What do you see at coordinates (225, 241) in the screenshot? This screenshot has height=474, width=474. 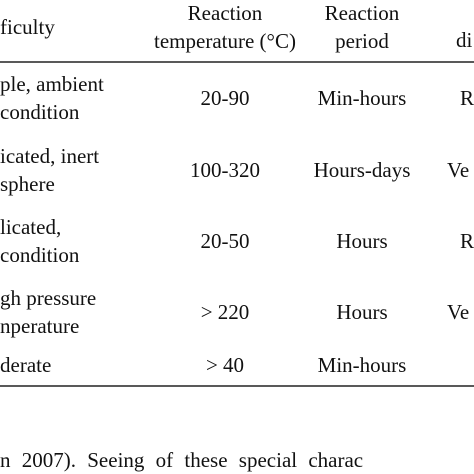 I see `cell: 20-50` at bounding box center [225, 241].